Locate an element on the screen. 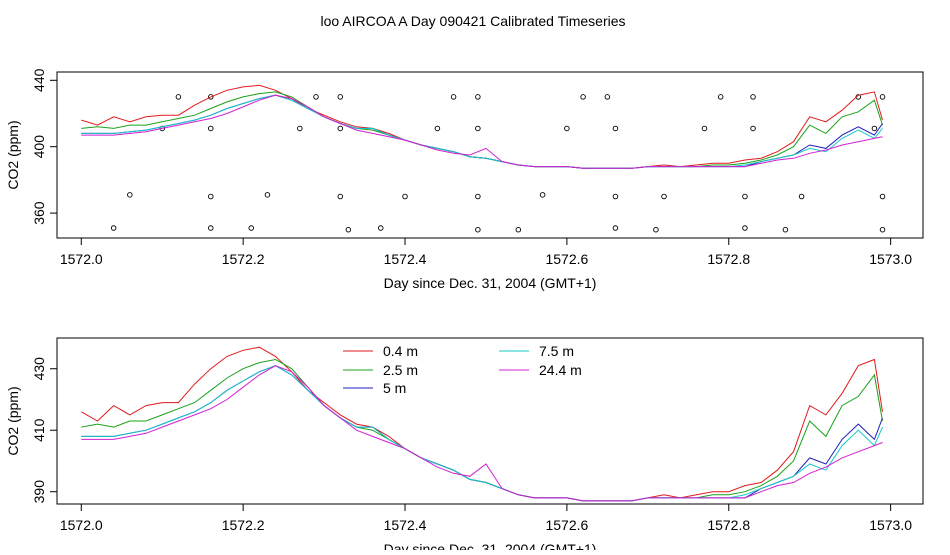 Image resolution: width=950 pixels, height=555 pixels. bottom-x-axis: 1572.0 1572.2 1572.4 1572.6 1572.8 1573.0 is located at coordinates (486, 518).